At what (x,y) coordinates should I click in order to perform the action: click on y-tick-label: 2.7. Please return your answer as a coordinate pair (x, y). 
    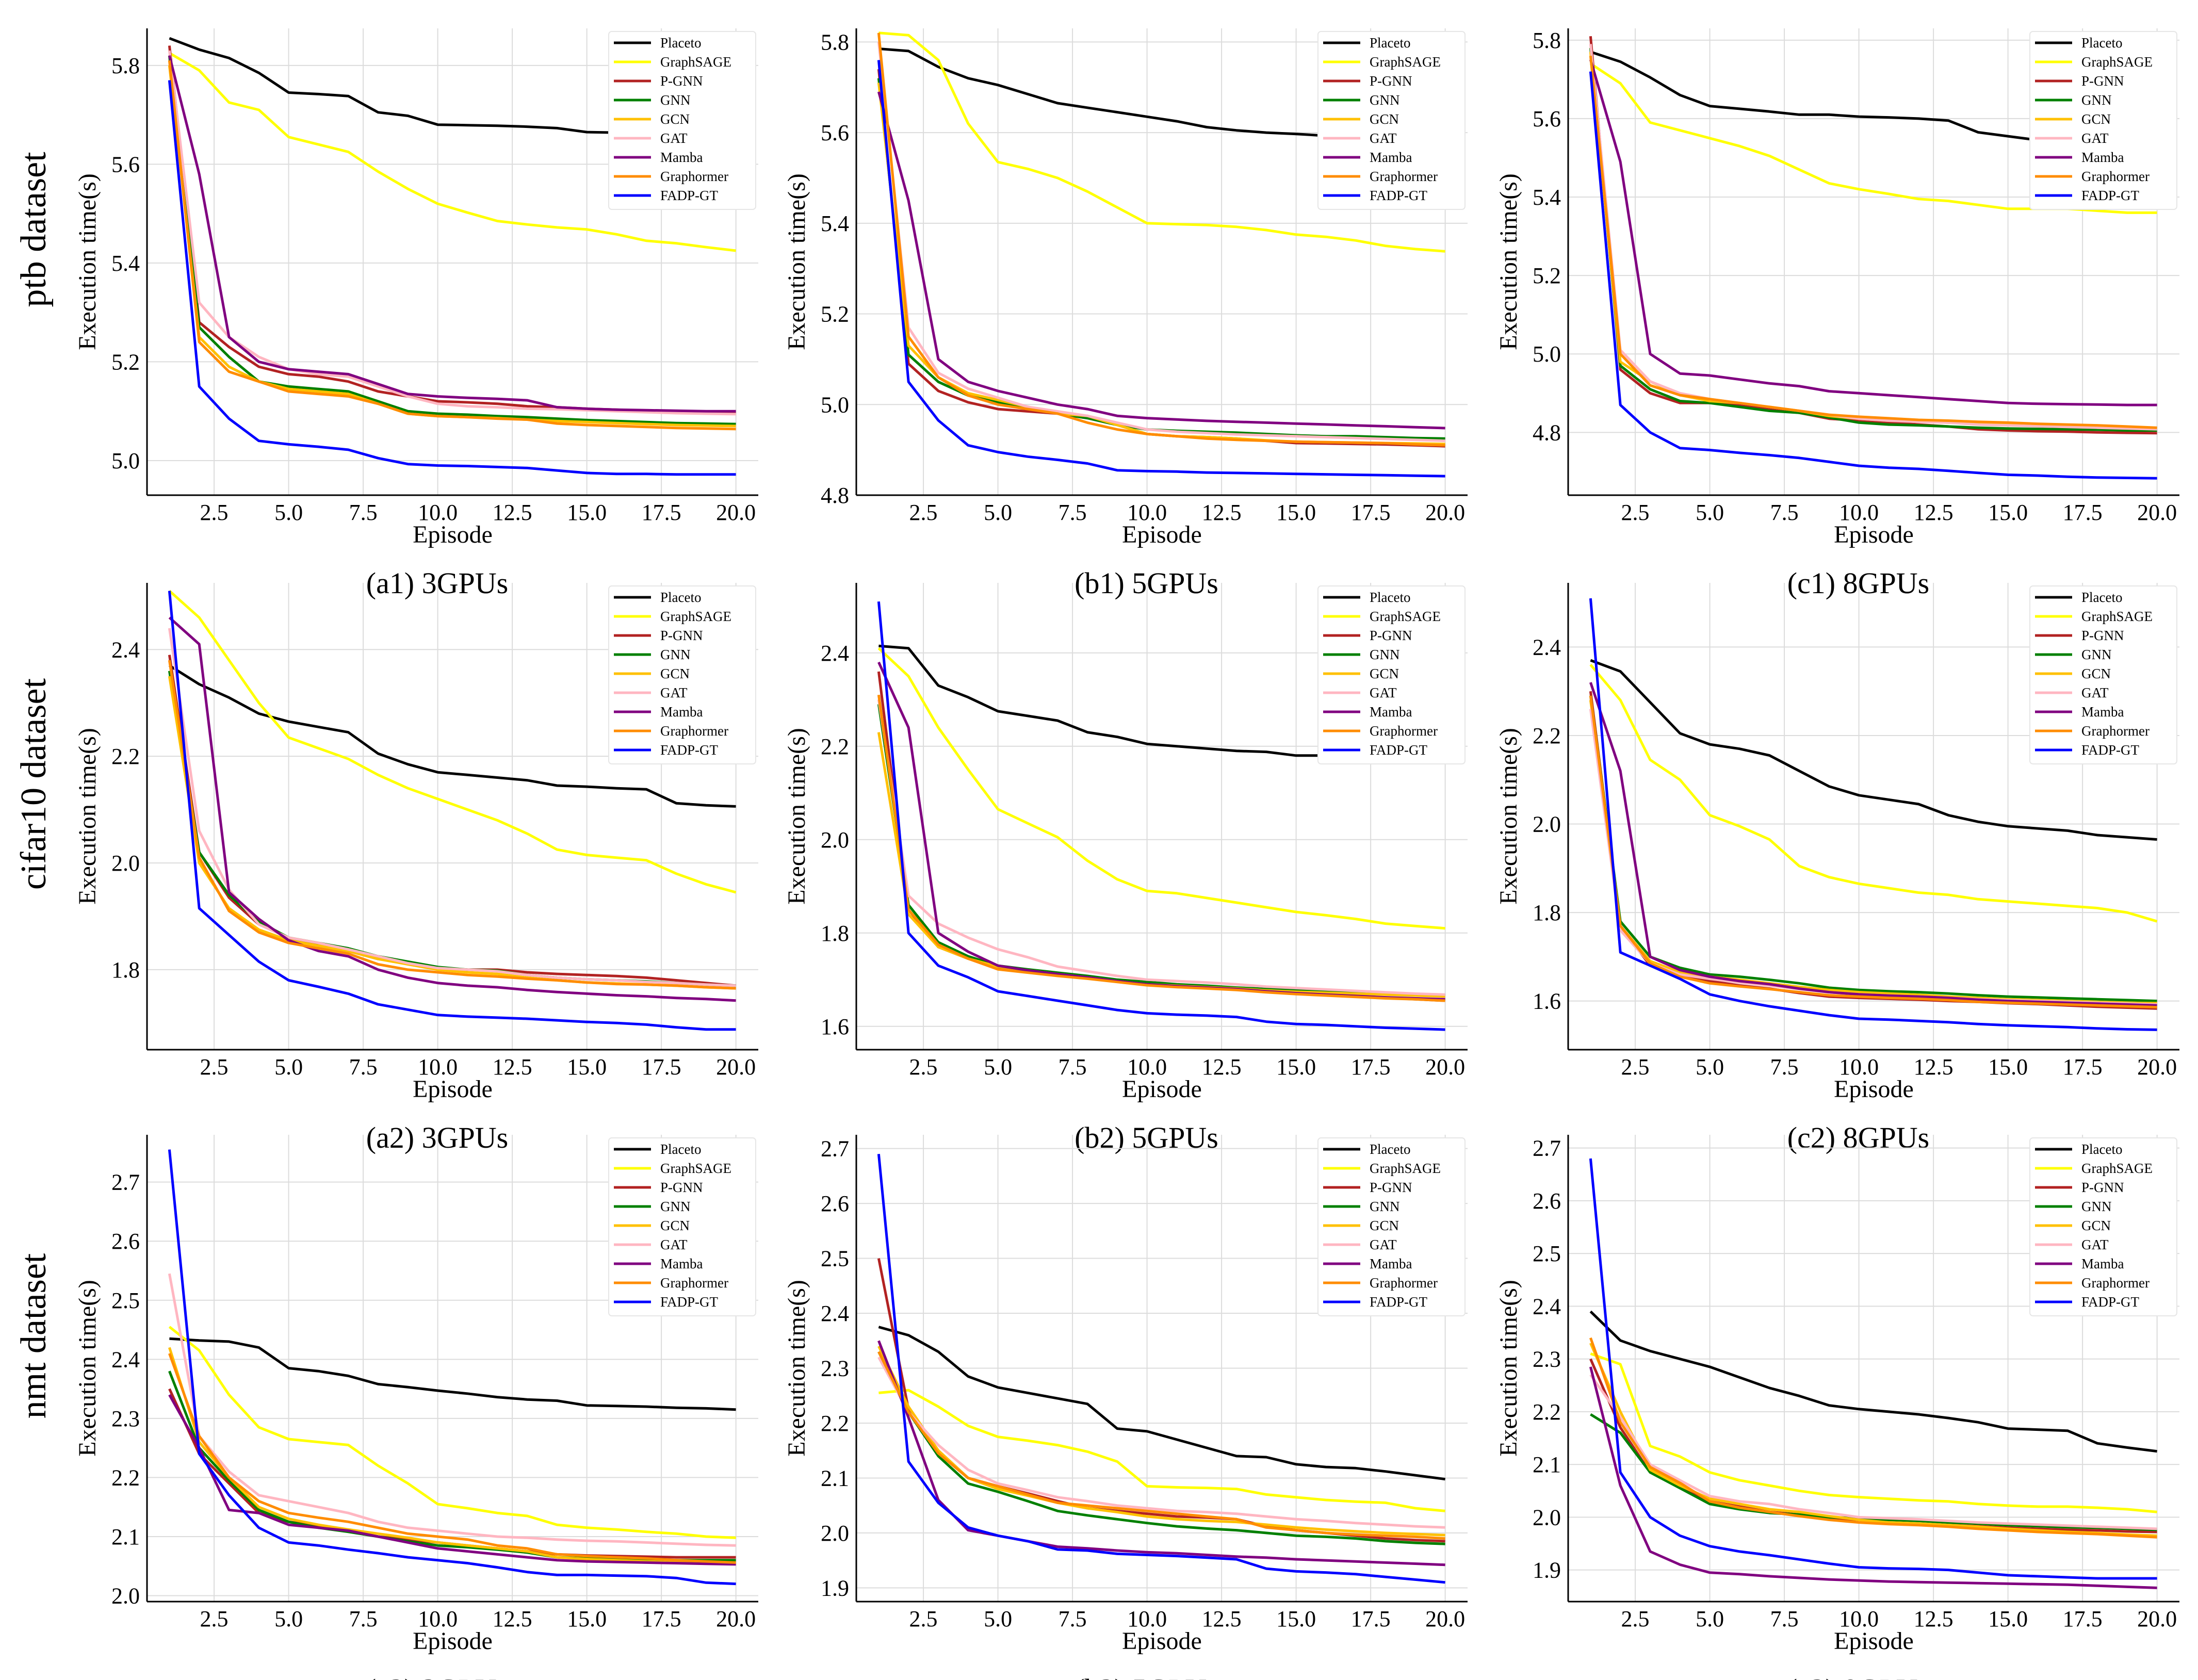
    Looking at the image, I should click on (835, 1149).